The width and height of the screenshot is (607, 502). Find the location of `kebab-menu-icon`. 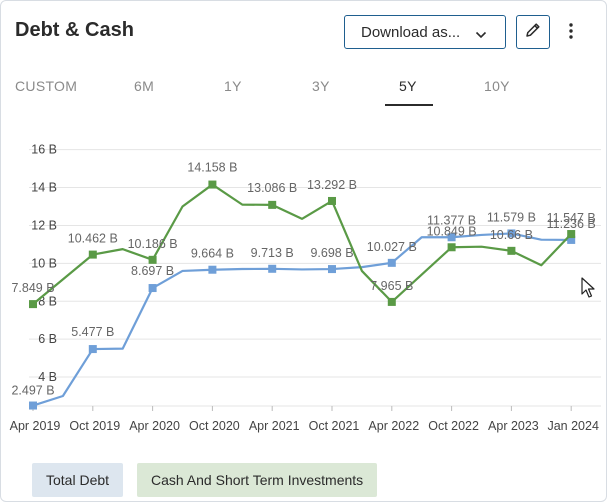

kebab-menu-icon is located at coordinates (571, 33).